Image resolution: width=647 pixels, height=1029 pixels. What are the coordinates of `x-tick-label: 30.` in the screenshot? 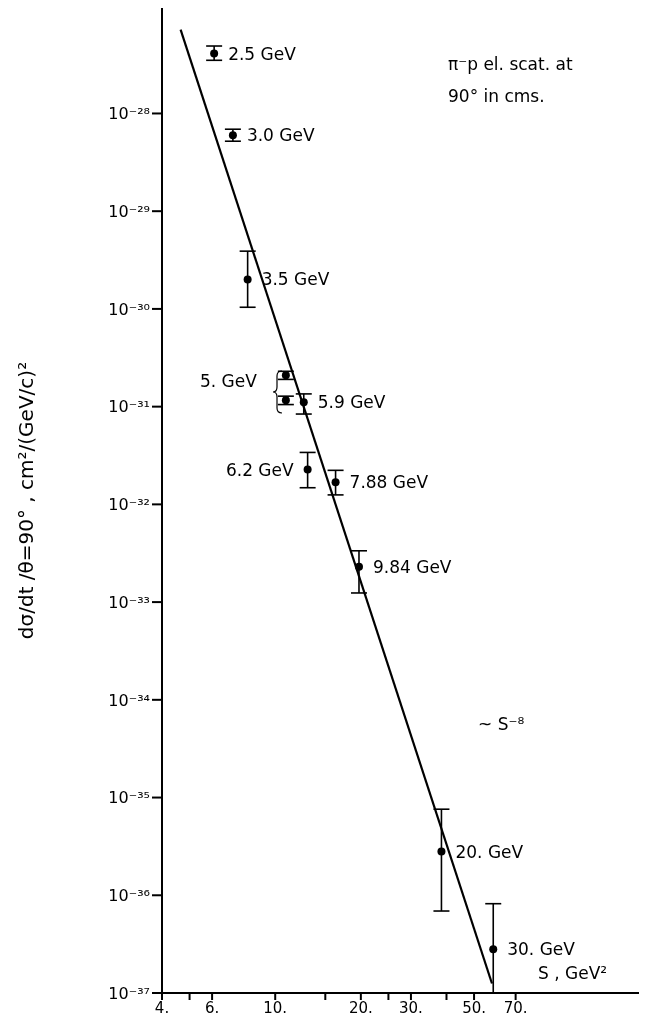 It's located at (411, 1007).